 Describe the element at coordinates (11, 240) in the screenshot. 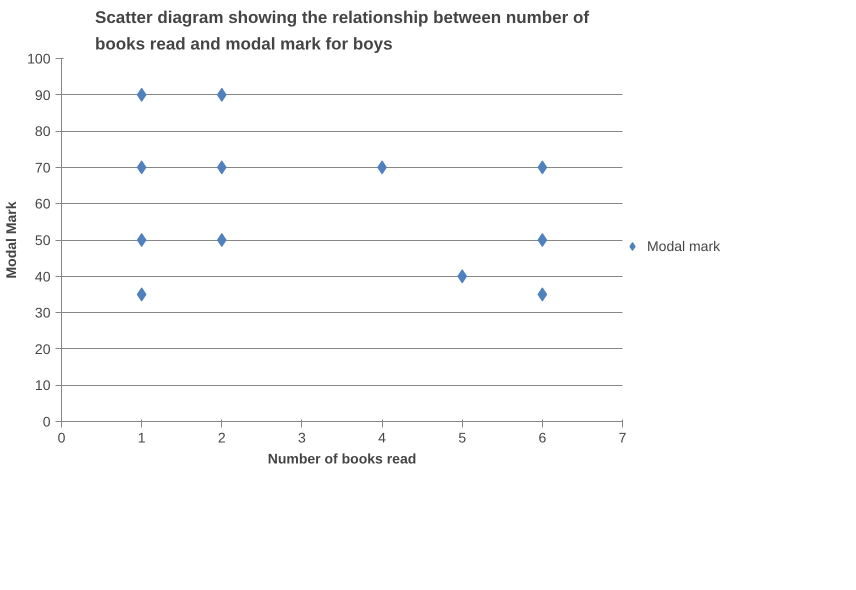

I see `y-axis-title: Modal Mark` at that location.